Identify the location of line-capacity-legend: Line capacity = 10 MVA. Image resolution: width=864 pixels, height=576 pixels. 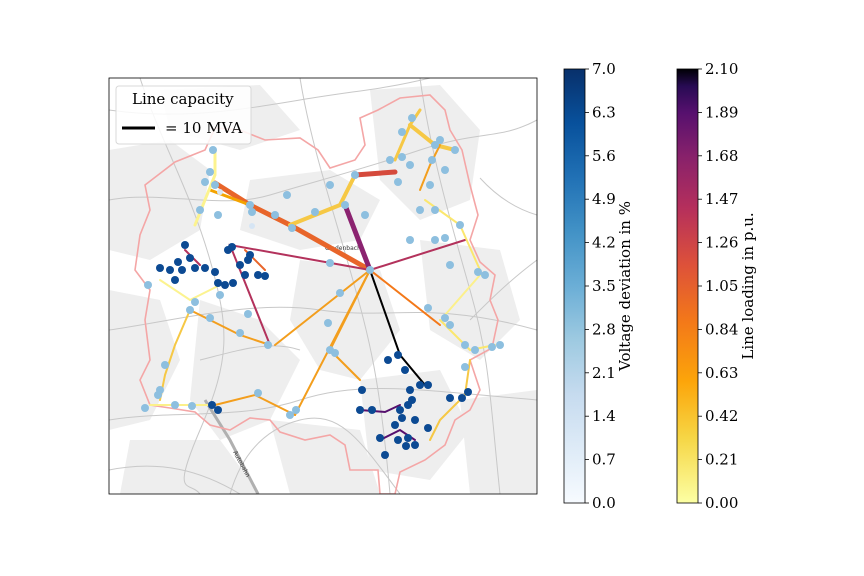
(183, 115).